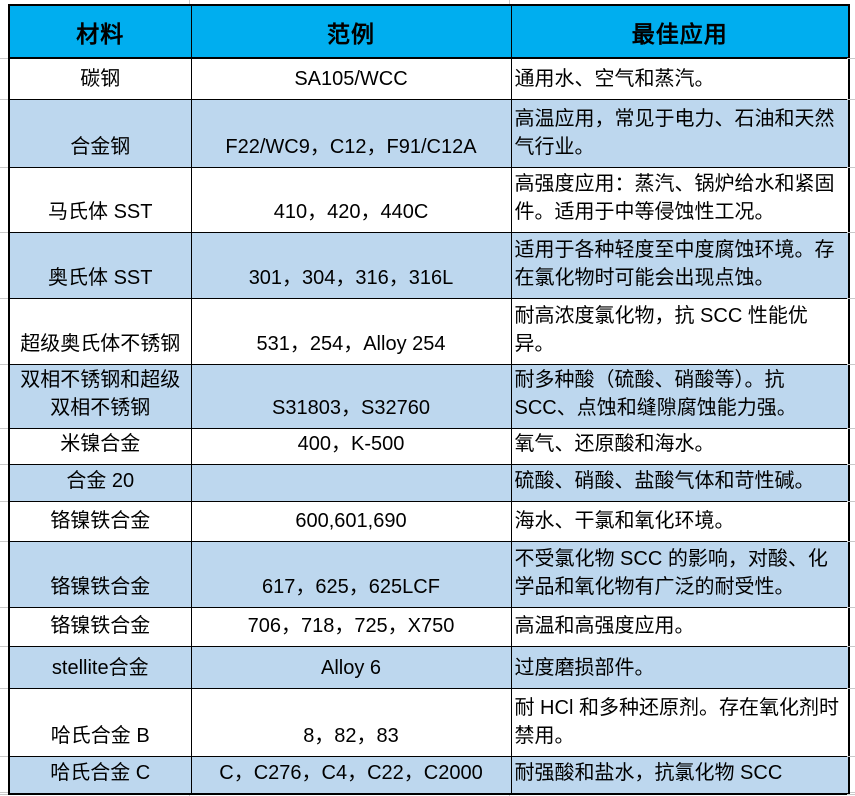 The image size is (855, 796). I want to click on table-row: 哈氏合金 B 8，82，83 耐 HCl 和多种还原剂。存在氧化剂时禁用。, so click(429, 722).